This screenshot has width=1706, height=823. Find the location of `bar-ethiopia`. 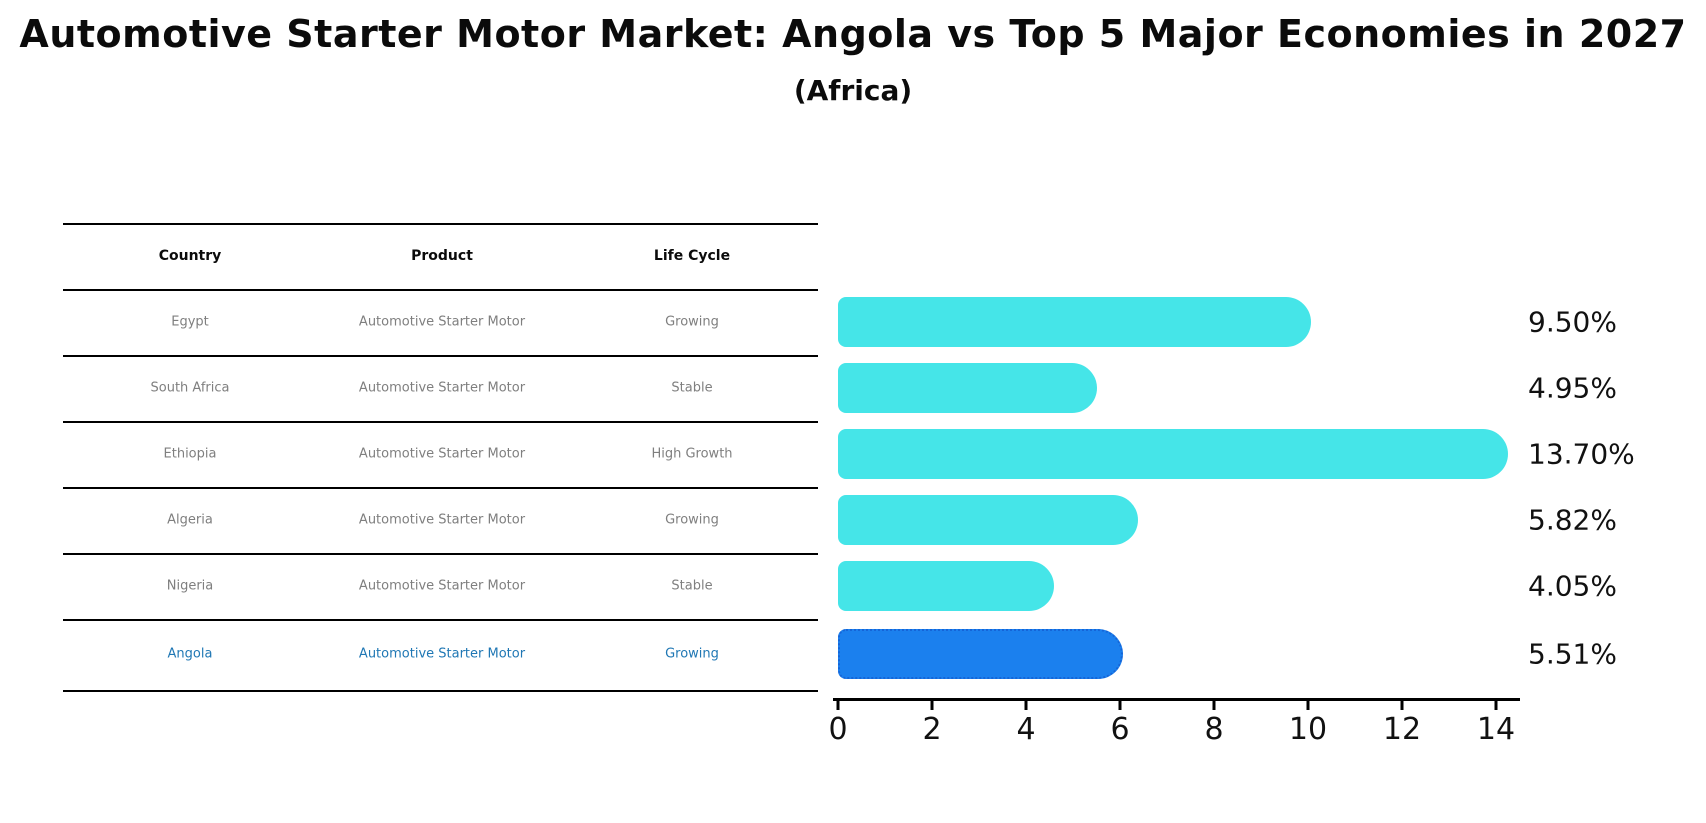

bar-ethiopia is located at coordinates (1173, 454).